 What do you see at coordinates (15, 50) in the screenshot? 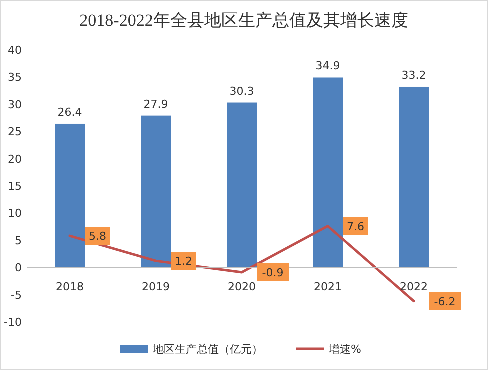
I see `y-tick-label: 40` at bounding box center [15, 50].